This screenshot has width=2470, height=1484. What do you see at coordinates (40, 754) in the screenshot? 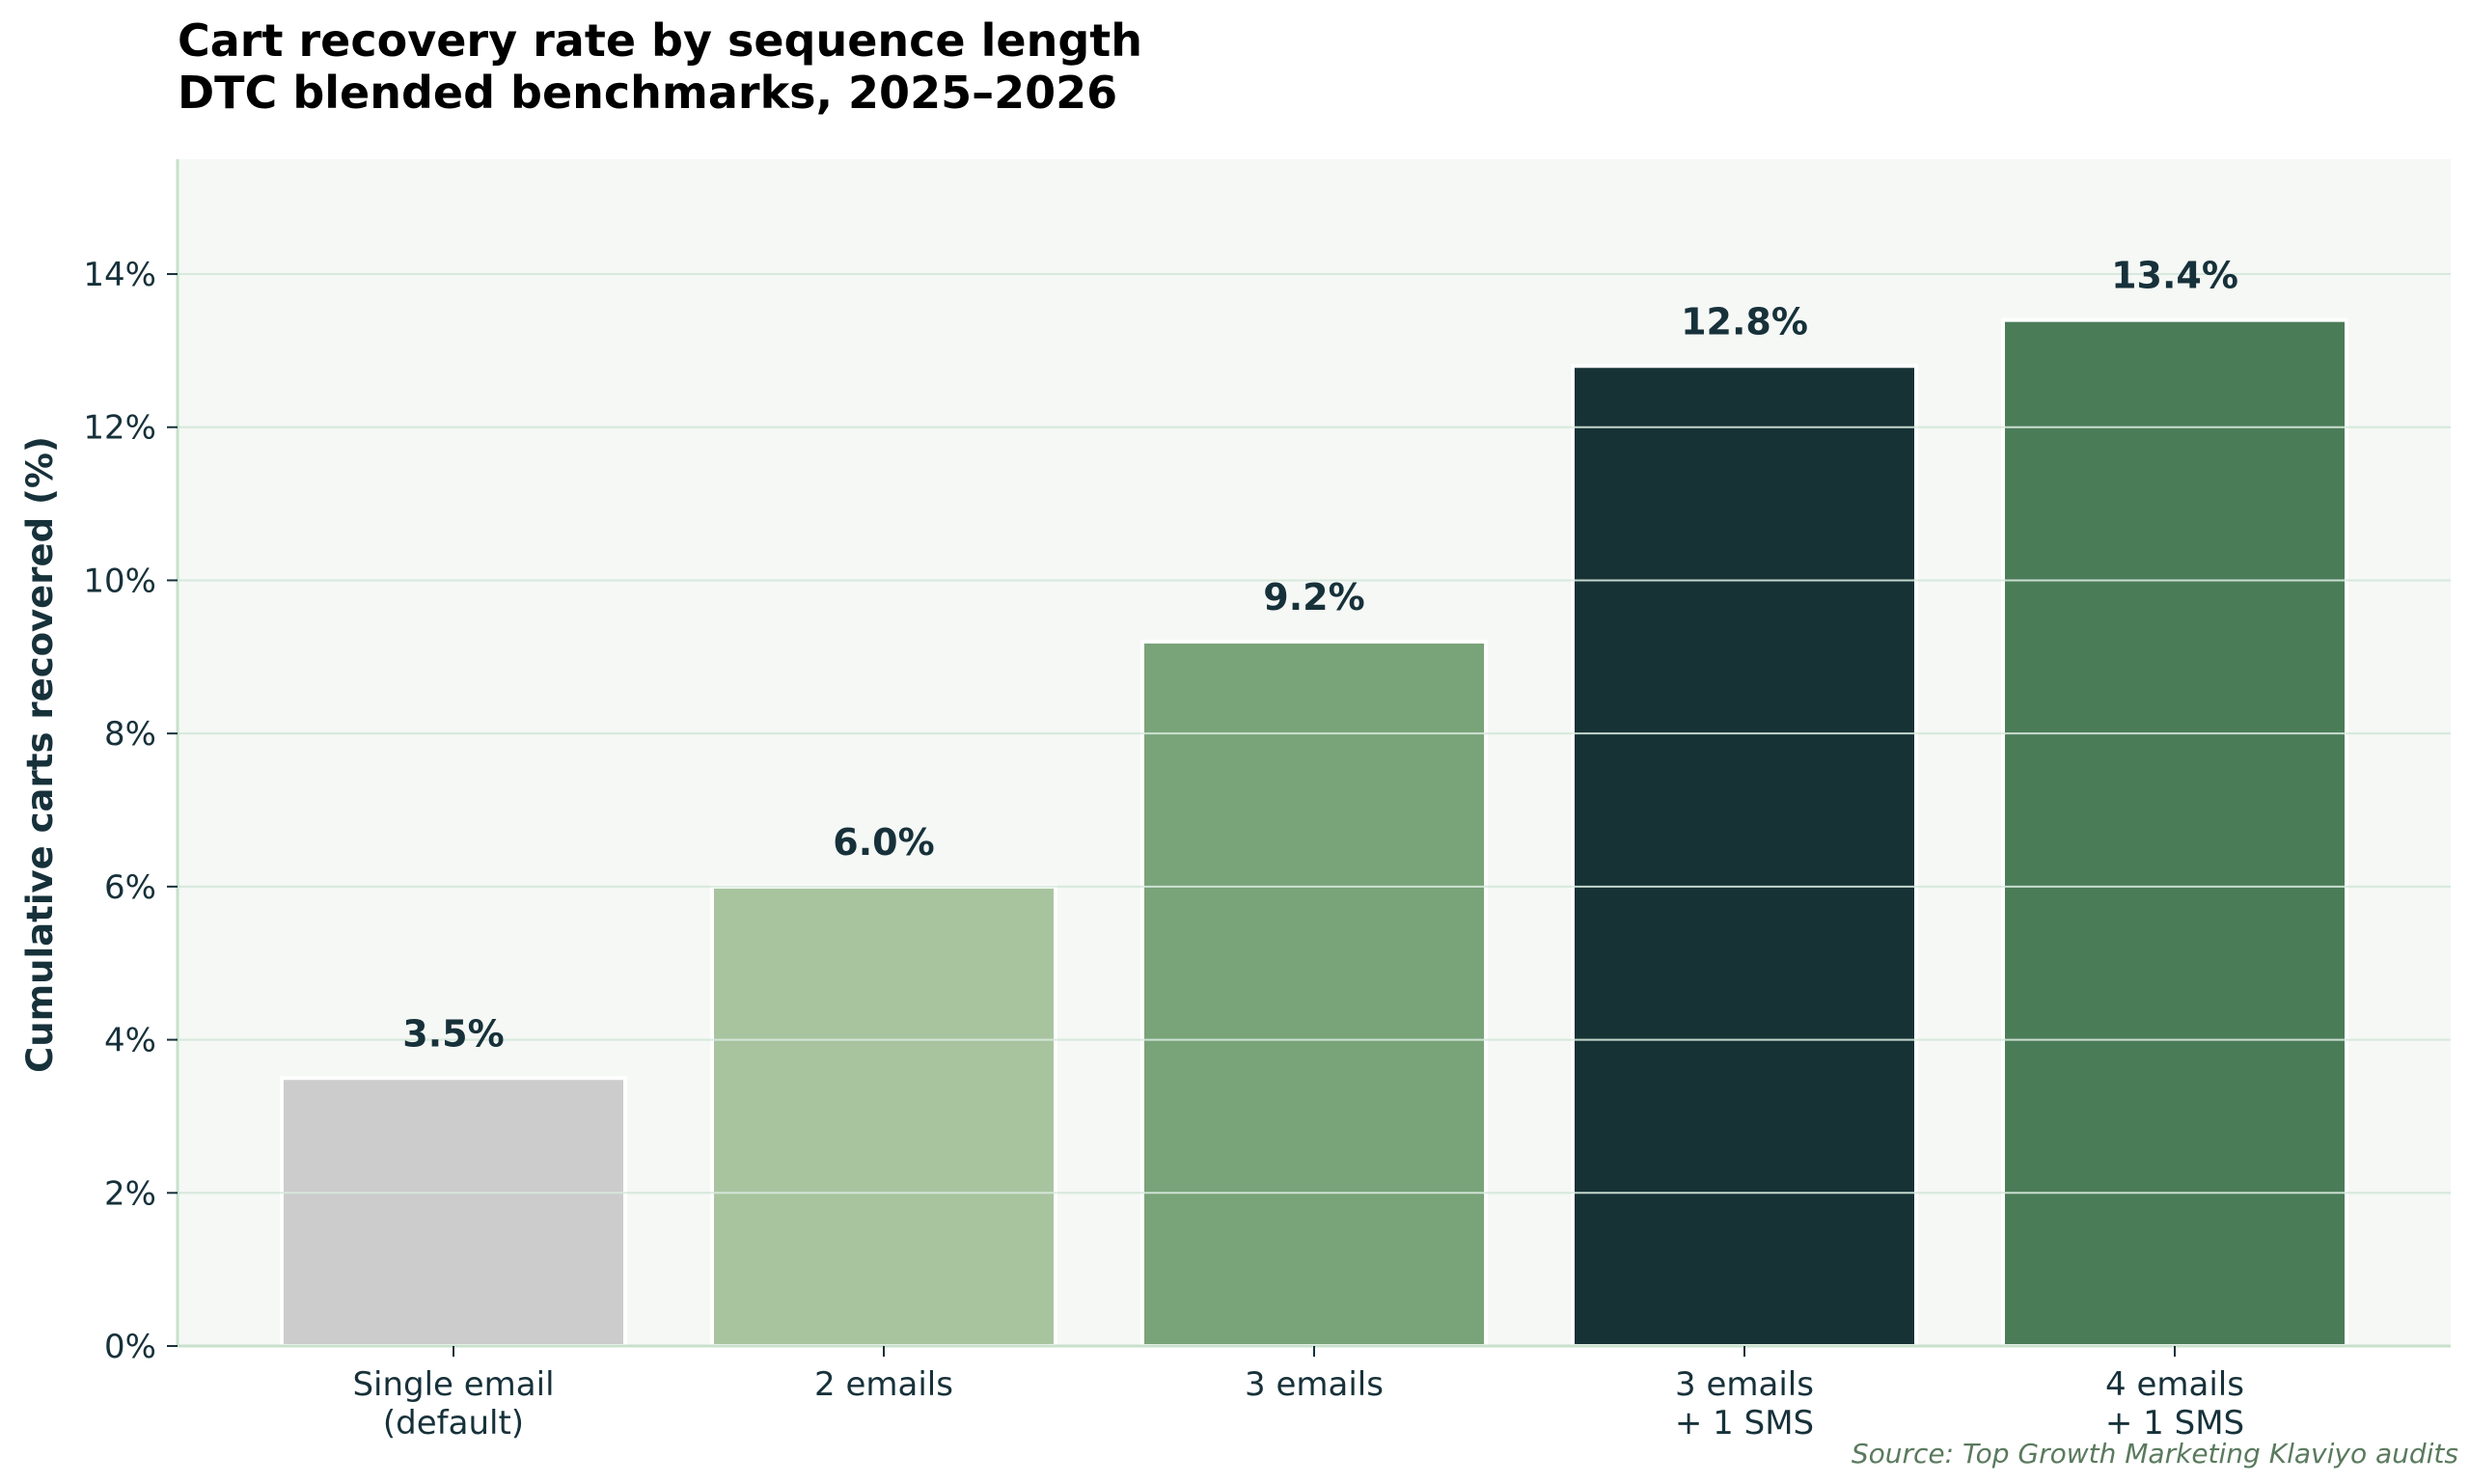
I see `y-axis-label: Cumulative carts recovered (%)` at bounding box center [40, 754].